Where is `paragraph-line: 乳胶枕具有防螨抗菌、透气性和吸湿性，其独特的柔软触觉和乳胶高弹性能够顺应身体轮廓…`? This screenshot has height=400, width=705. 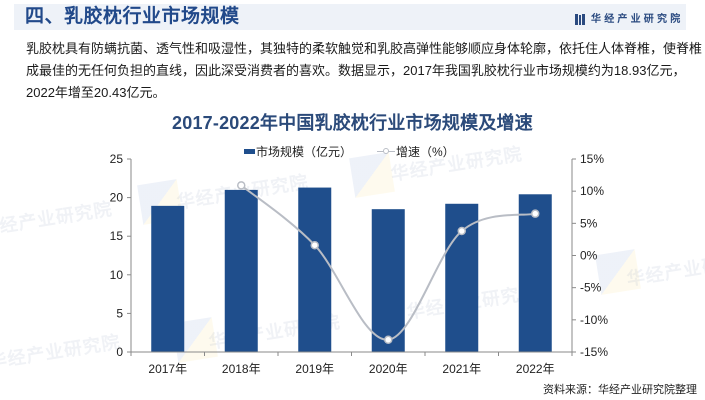
paragraph-line: 乳胶枕具有防螨抗菌、透气性和吸湿性，其独特的柔软触觉和乳胶高弹性能够顺应身体轮廓… is located at coordinates (364, 48).